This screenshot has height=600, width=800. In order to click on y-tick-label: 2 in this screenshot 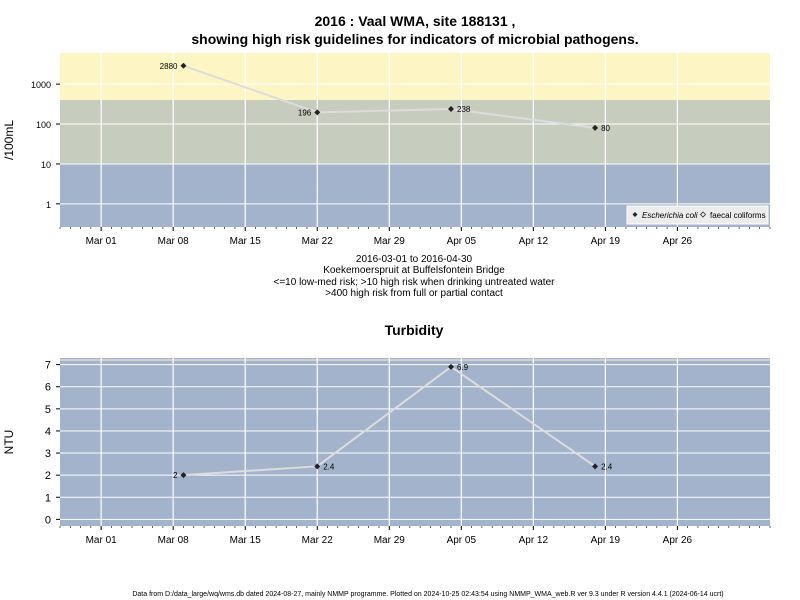, I will do `click(48, 476)`.